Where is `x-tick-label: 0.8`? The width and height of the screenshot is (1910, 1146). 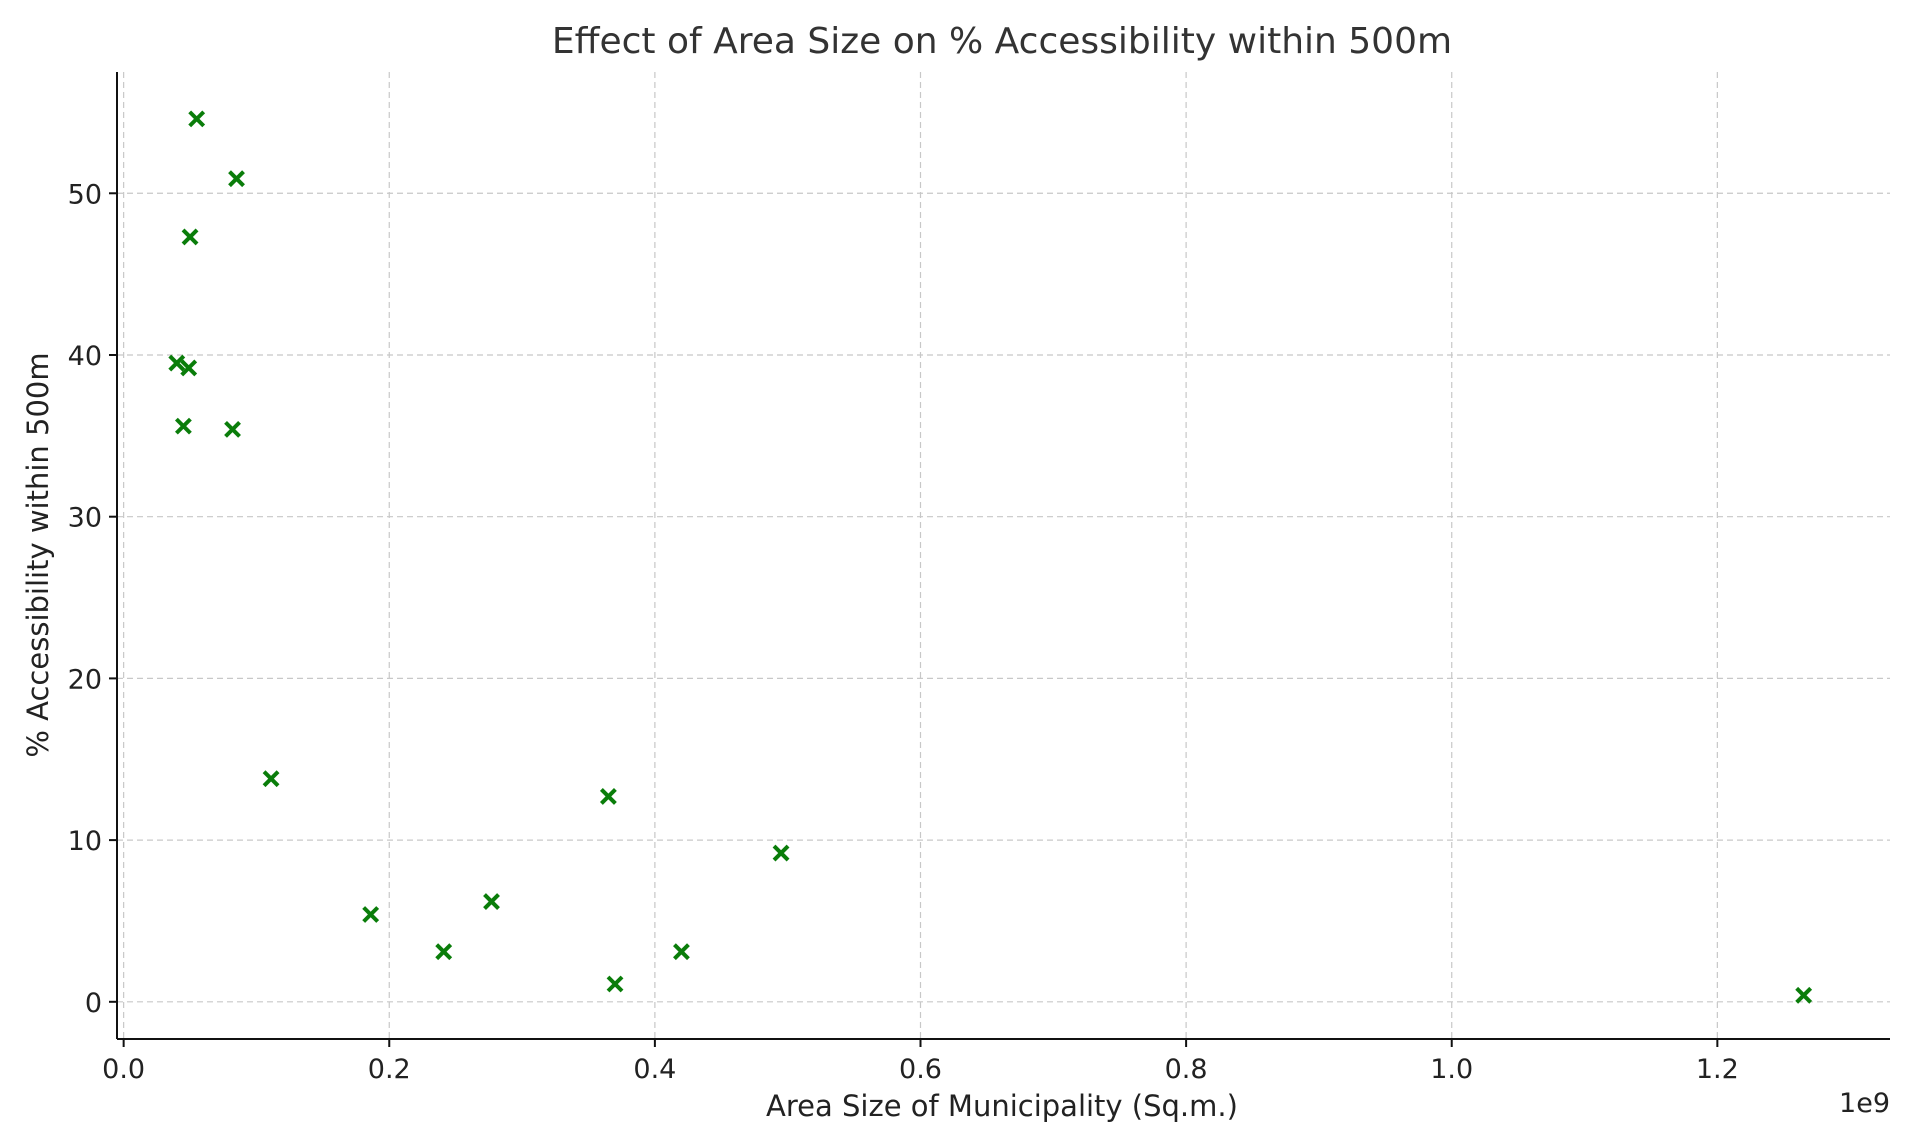
x-tick-label: 0.8 is located at coordinates (1186, 1069).